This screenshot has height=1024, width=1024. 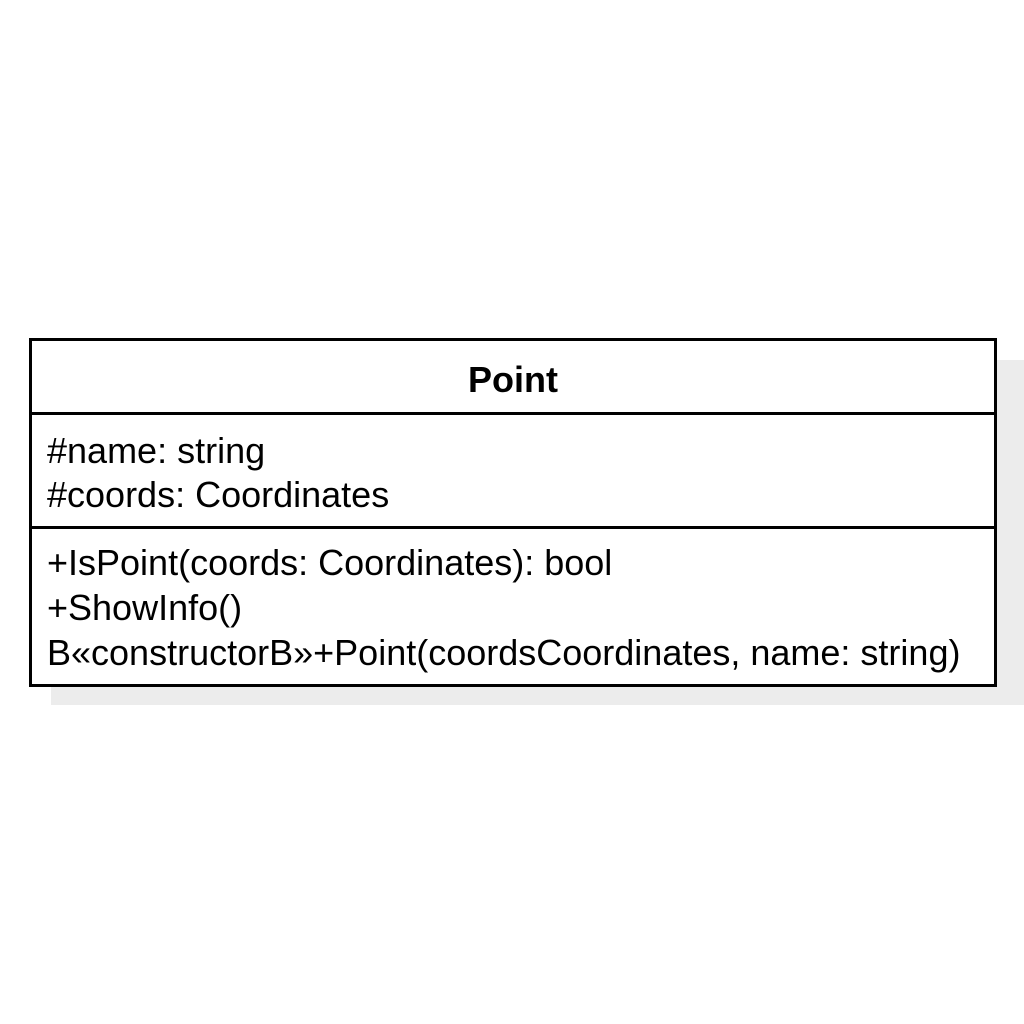 I want to click on attributes-compartment: #name: string #coords: Coordinates, so click(x=513, y=472).